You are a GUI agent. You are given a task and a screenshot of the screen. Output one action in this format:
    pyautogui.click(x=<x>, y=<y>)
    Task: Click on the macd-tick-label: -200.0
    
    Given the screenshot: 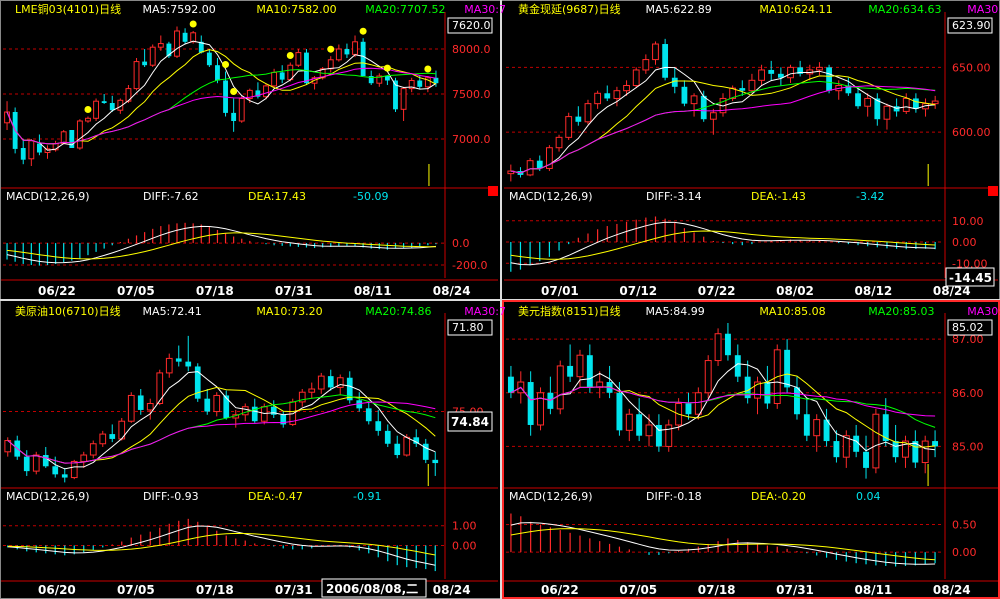 What is the action you would take?
    pyautogui.click(x=469, y=265)
    